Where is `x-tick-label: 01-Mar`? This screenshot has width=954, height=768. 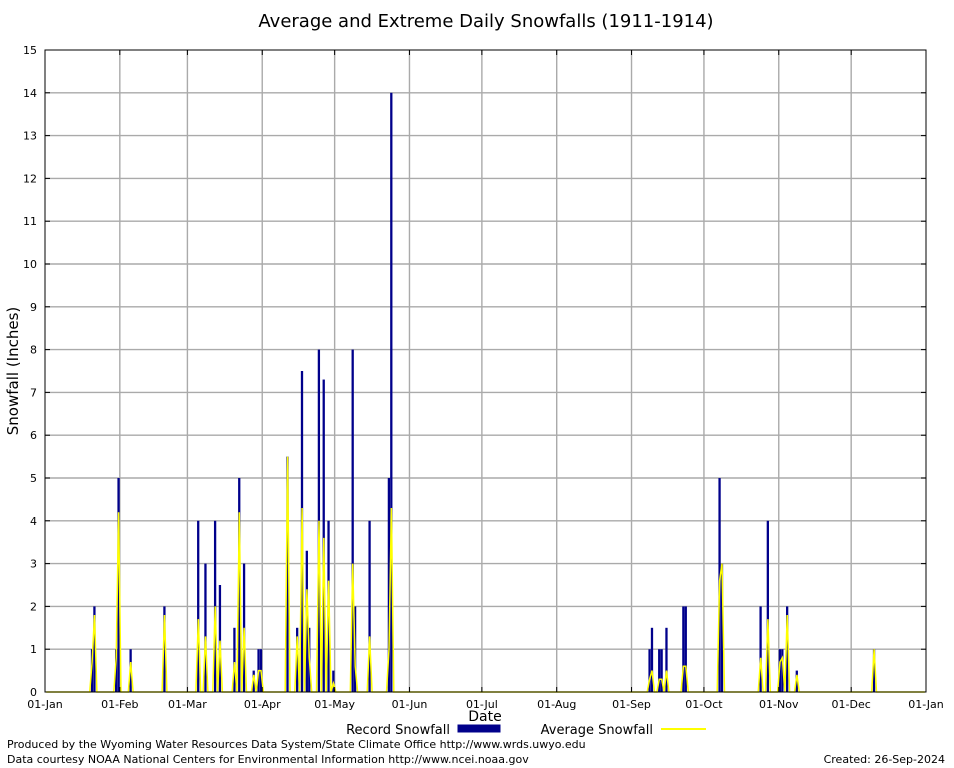
x-tick-label: 01-Mar is located at coordinates (187, 704).